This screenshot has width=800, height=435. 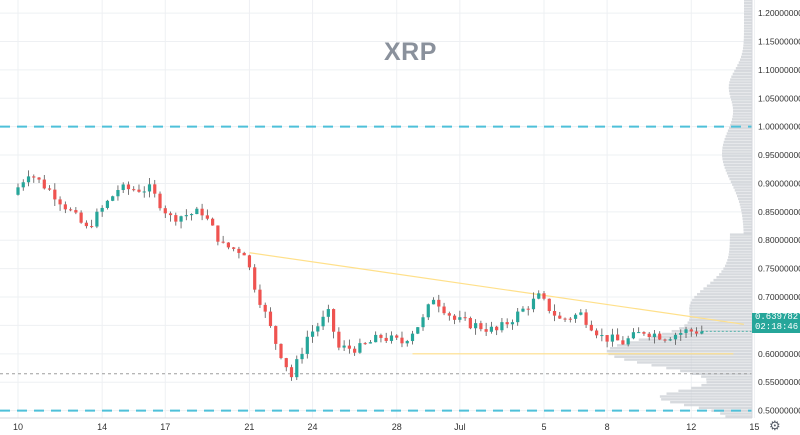 I want to click on x-tick-label: 12, so click(x=691, y=427).